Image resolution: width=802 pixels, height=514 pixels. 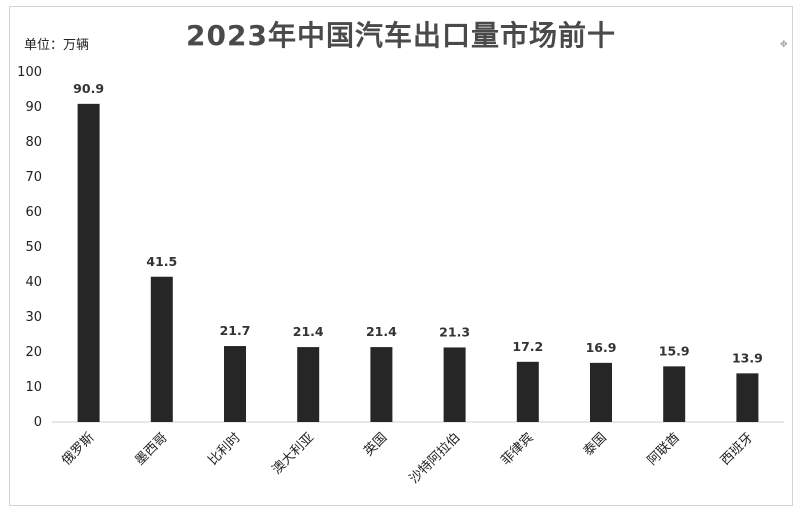 What do you see at coordinates (33, 387) in the screenshot?
I see `y-tick-label: 10` at bounding box center [33, 387].